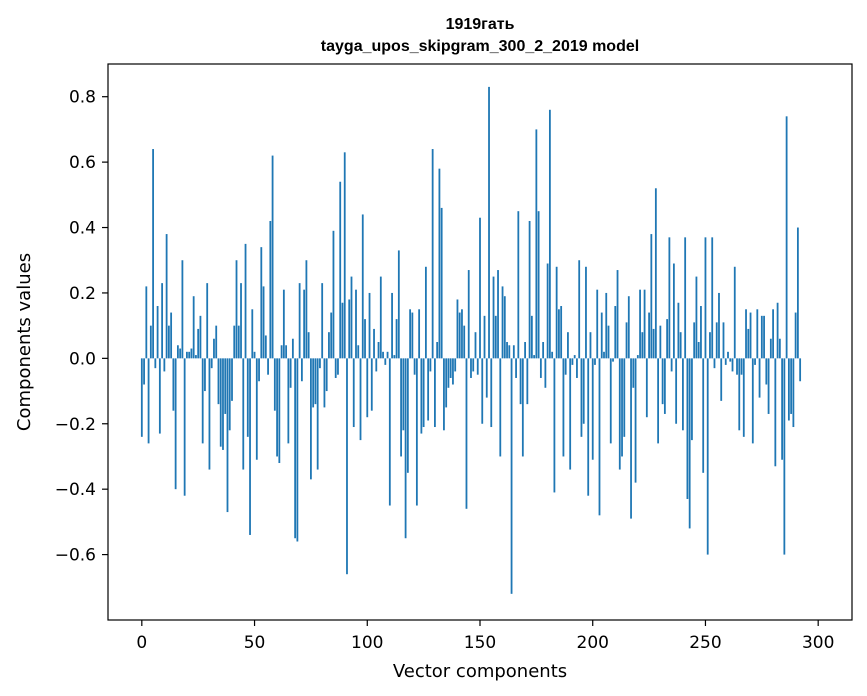 This screenshot has height=696, width=867. What do you see at coordinates (82, 359) in the screenshot?
I see `y-tick-label: 0.0` at bounding box center [82, 359].